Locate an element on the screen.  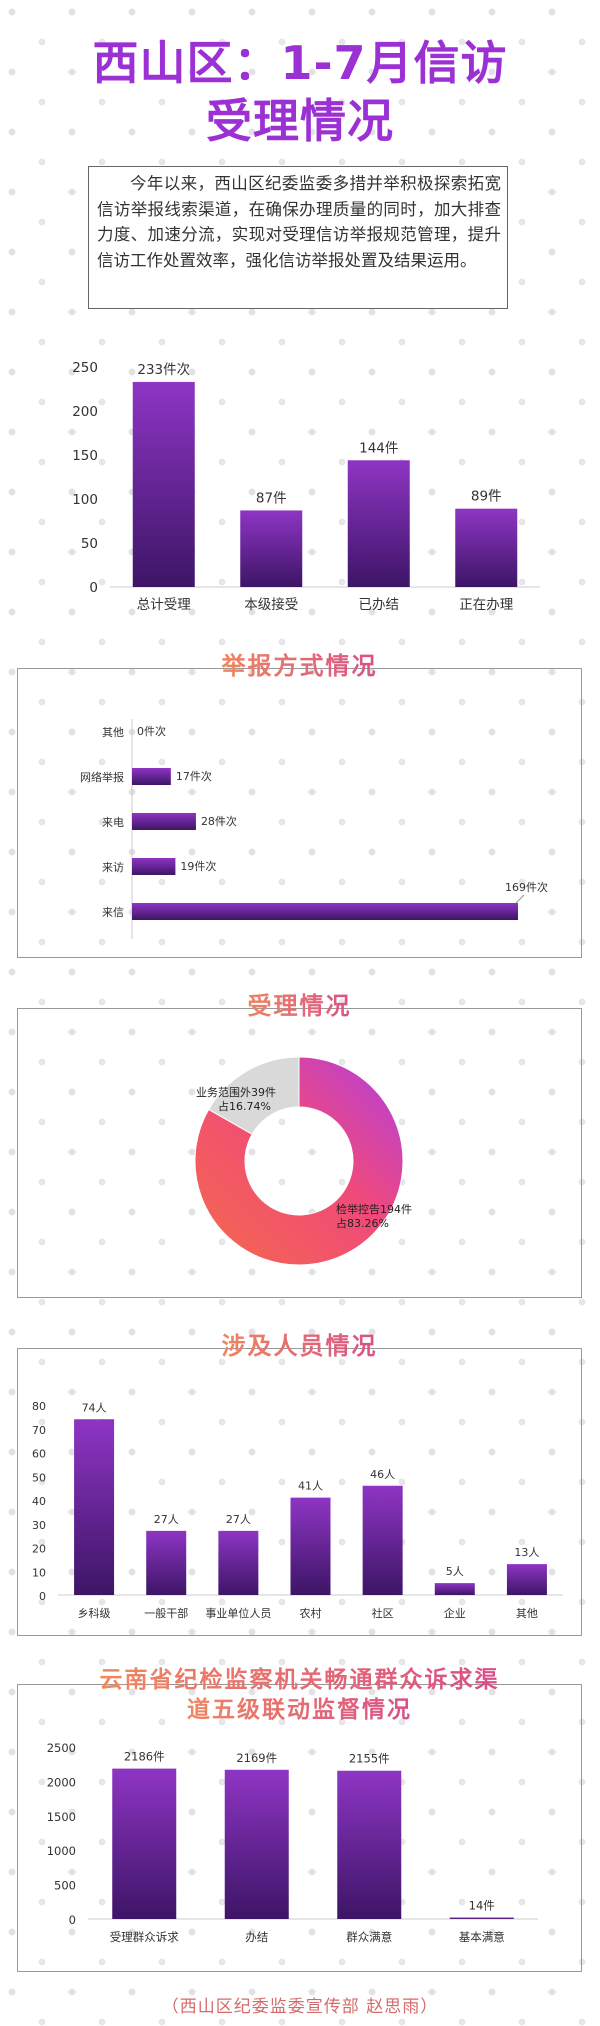
methods-leader-line is located at coordinates (520, 899).